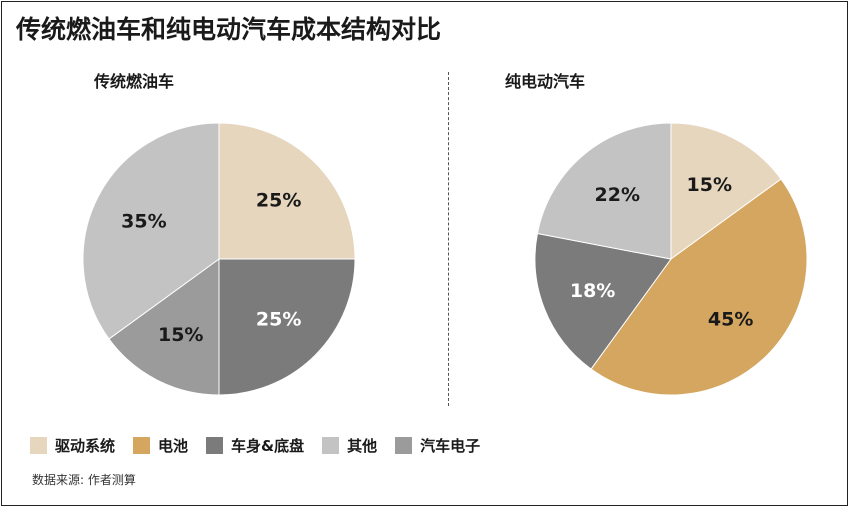 The height and width of the screenshot is (509, 851). Describe the element at coordinates (448, 239) in the screenshot. I see `dashed-divider` at that location.